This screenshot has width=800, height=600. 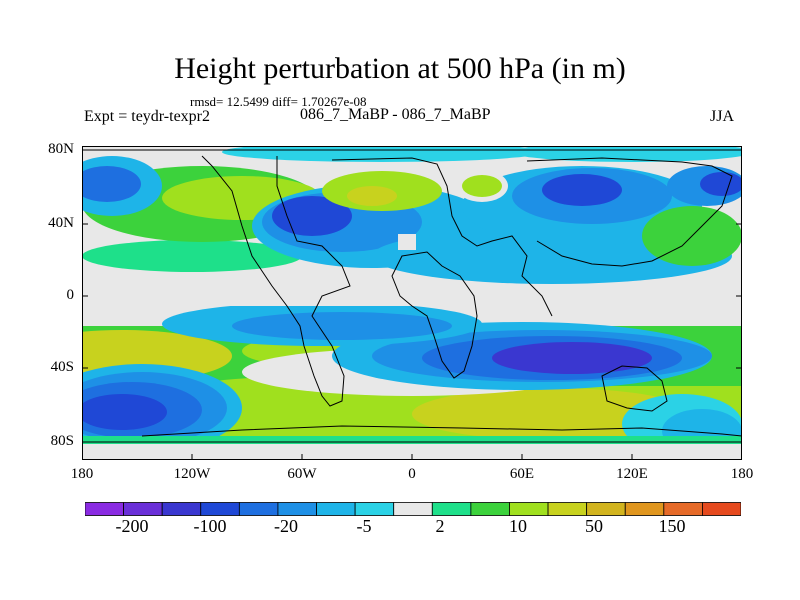 What do you see at coordinates (192, 474) in the screenshot?
I see `lon-label: 120W` at bounding box center [192, 474].